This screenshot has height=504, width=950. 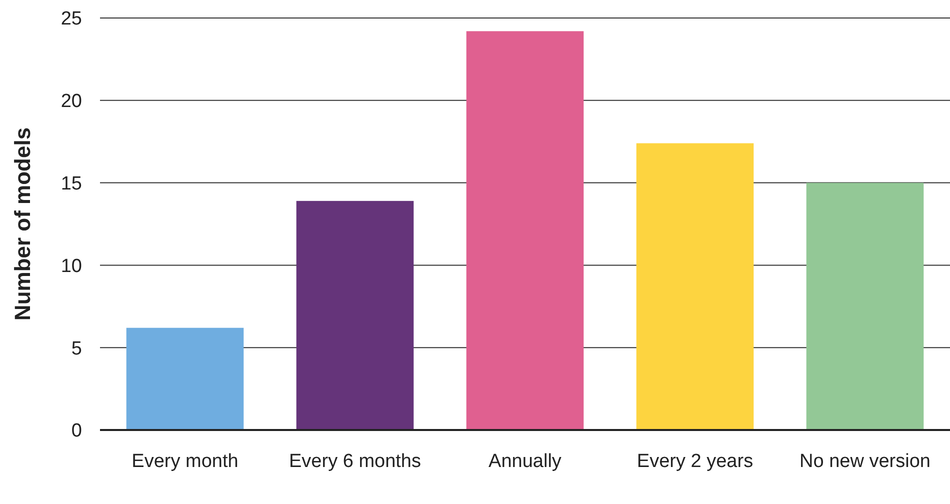 What do you see at coordinates (71, 183) in the screenshot?
I see `y-tick-label: 15` at bounding box center [71, 183].